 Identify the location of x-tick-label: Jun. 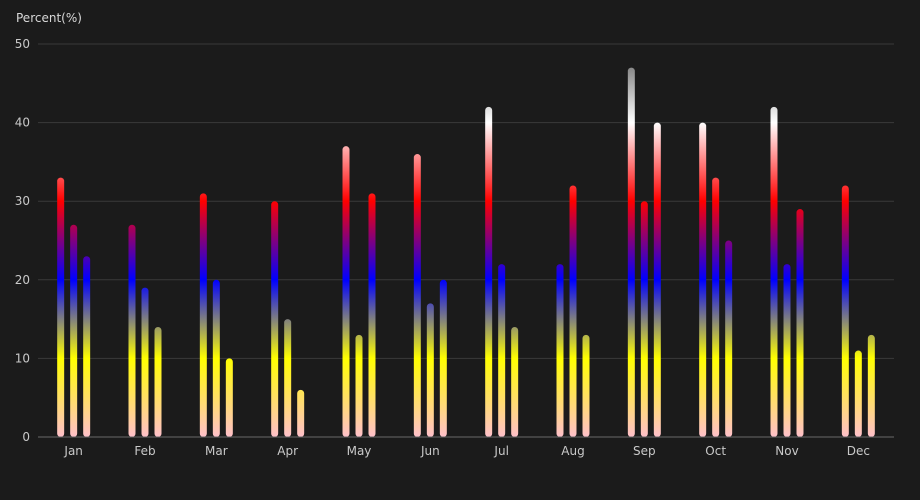
(430, 451).